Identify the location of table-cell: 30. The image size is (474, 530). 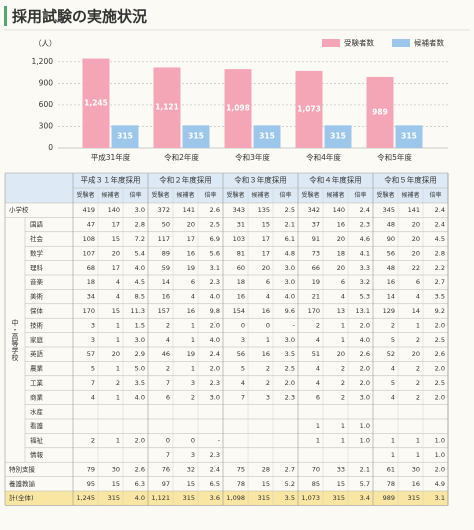
(116, 469).